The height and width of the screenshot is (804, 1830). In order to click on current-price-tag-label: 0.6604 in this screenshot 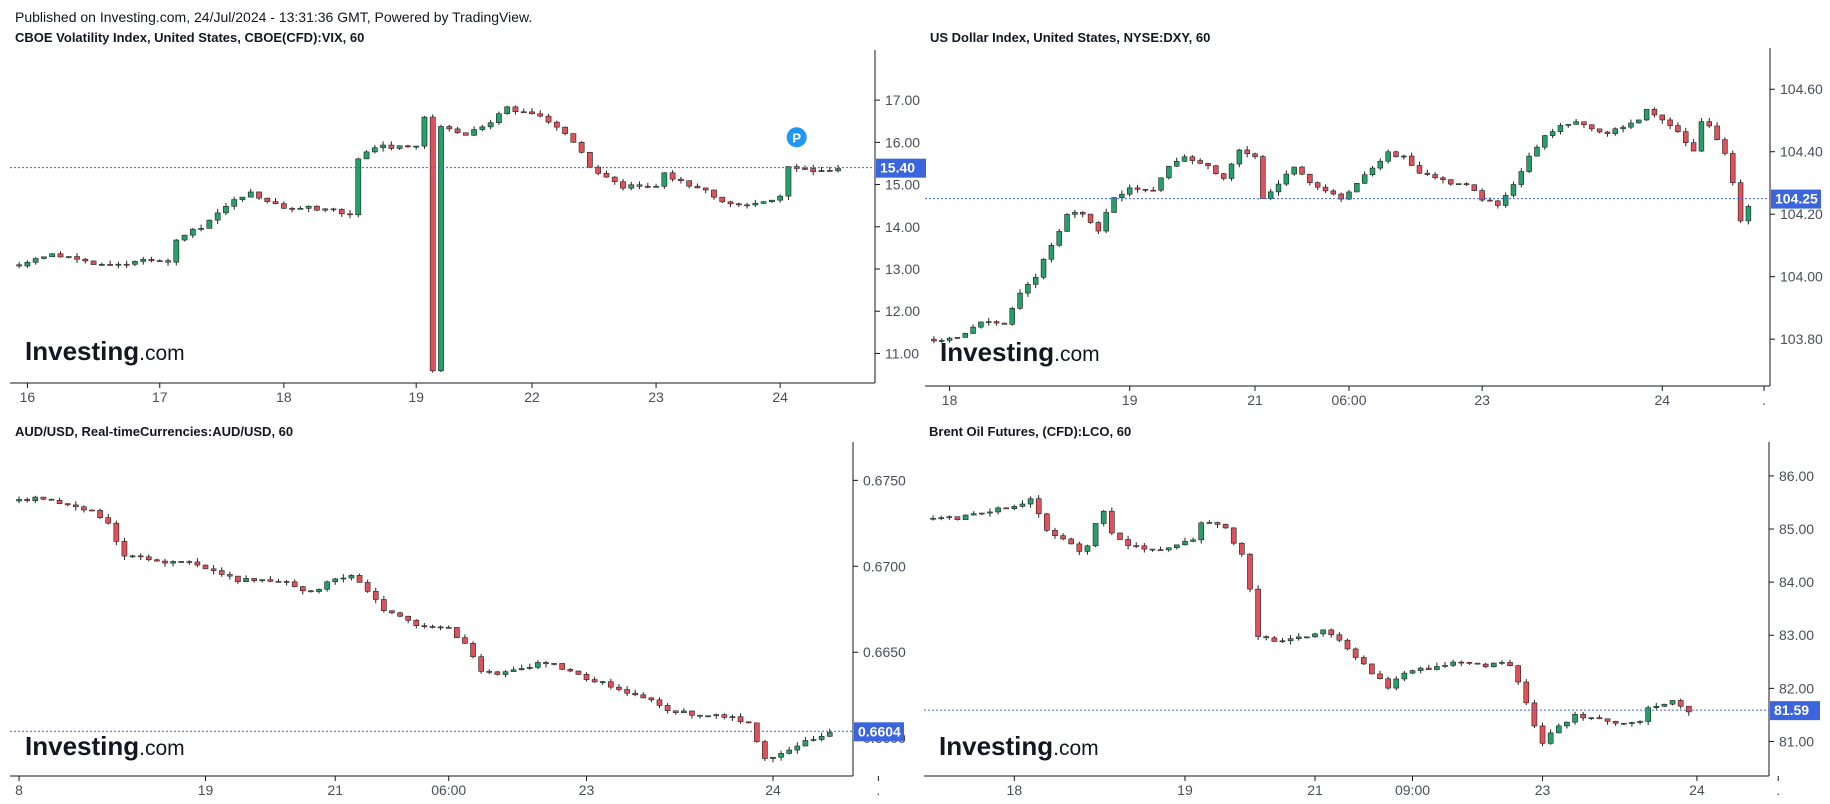, I will do `click(879, 731)`.